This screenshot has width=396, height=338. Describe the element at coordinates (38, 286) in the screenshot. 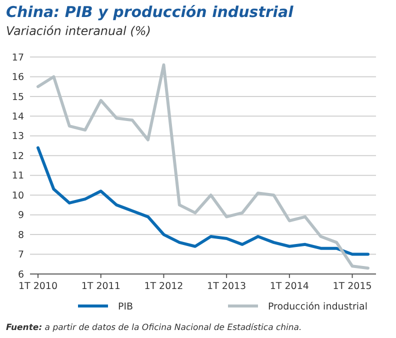

I see `x-tick-label: 1T 2010` at that location.